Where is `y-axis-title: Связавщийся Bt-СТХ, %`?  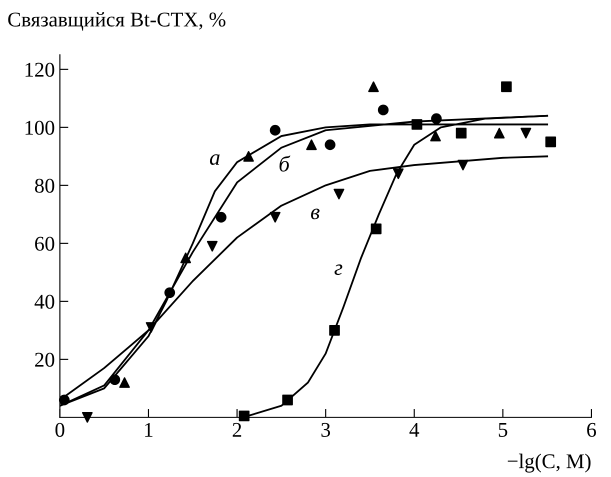
y-axis-title: Связавщийся Bt-СТХ, % is located at coordinates (117, 21).